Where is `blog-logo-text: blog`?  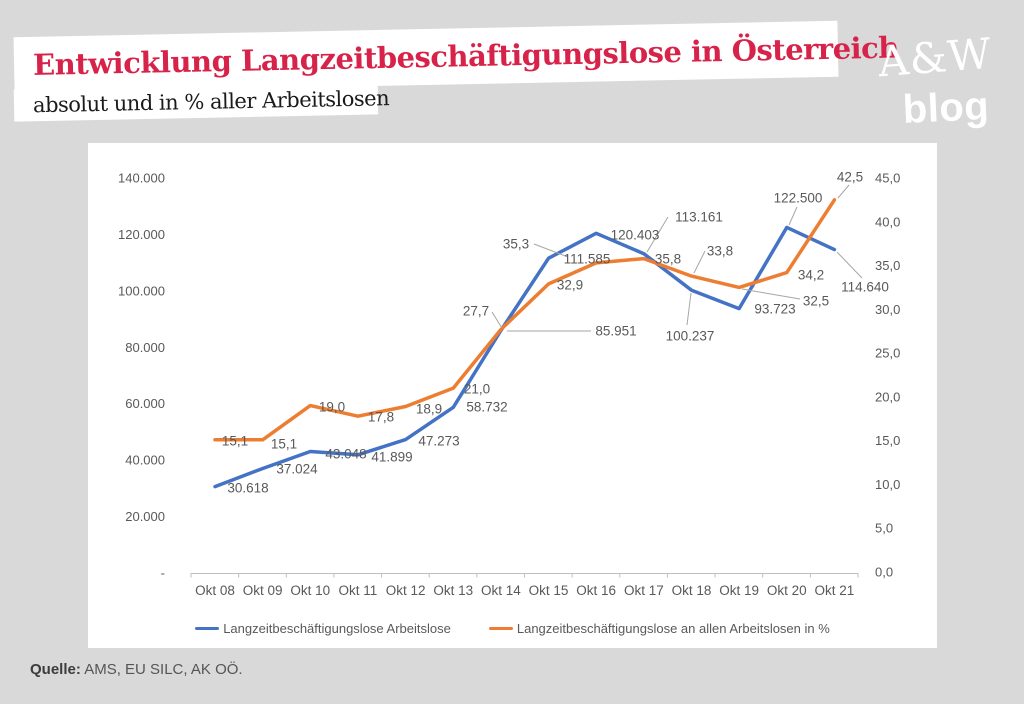
blog-logo-text: blog is located at coordinates (946, 107).